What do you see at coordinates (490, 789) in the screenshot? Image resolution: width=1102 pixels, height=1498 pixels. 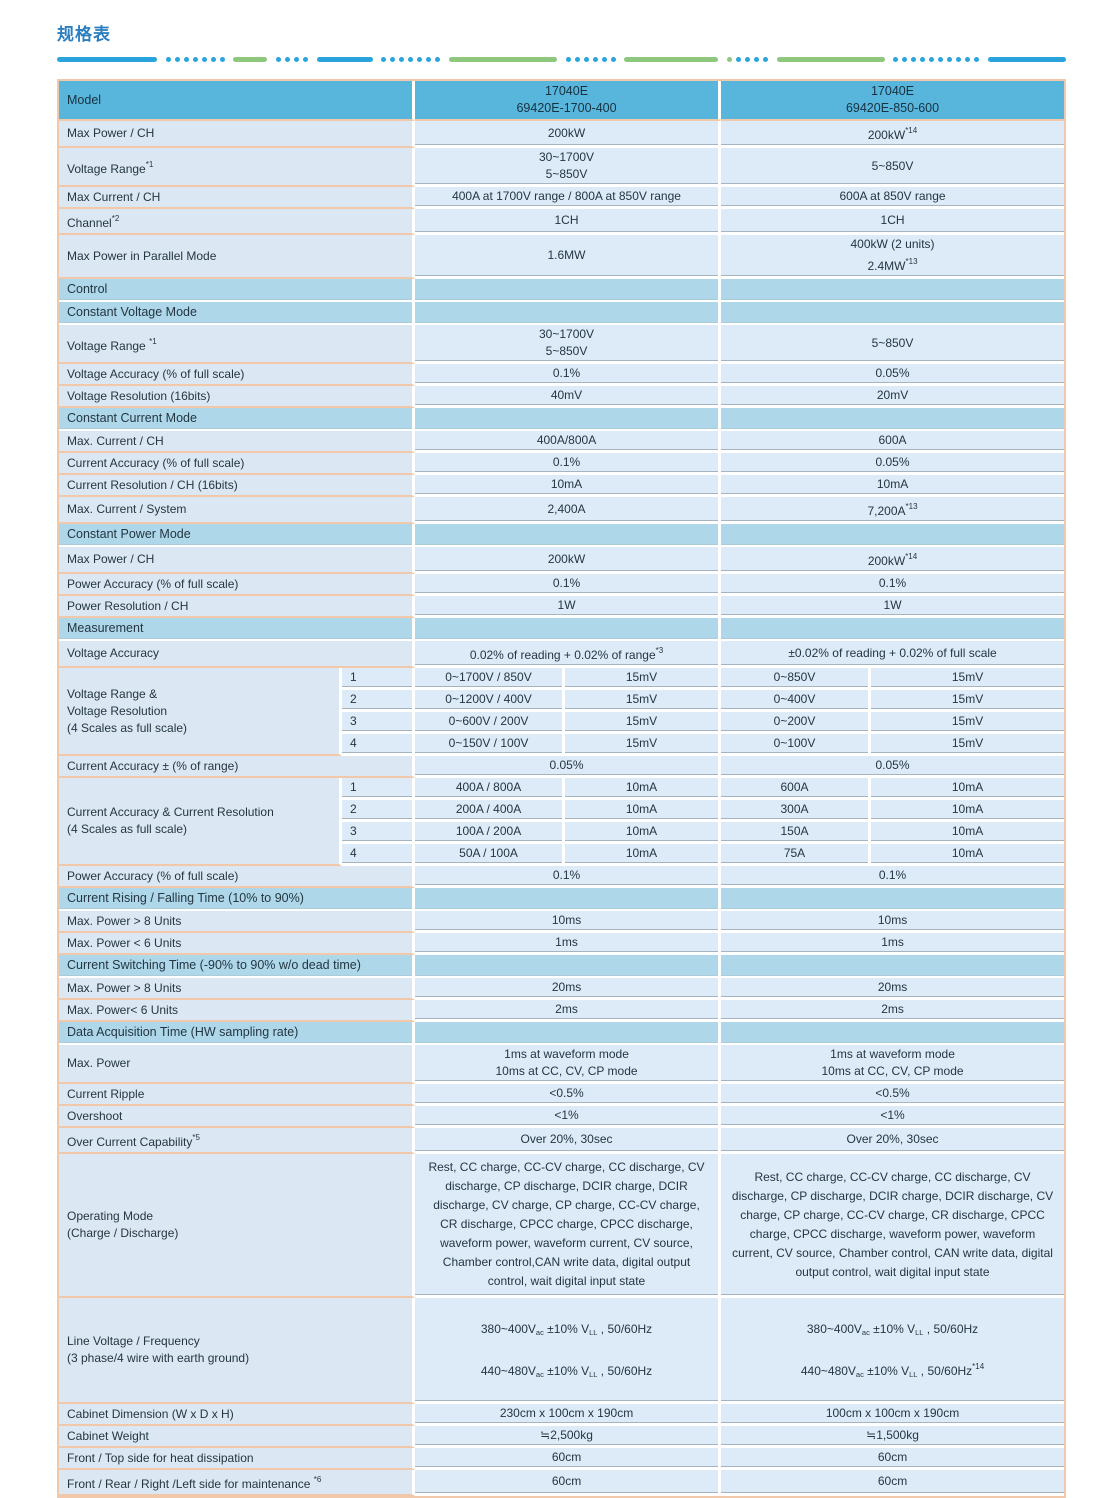 I see `value-cell: 400A / 800A` at bounding box center [490, 789].